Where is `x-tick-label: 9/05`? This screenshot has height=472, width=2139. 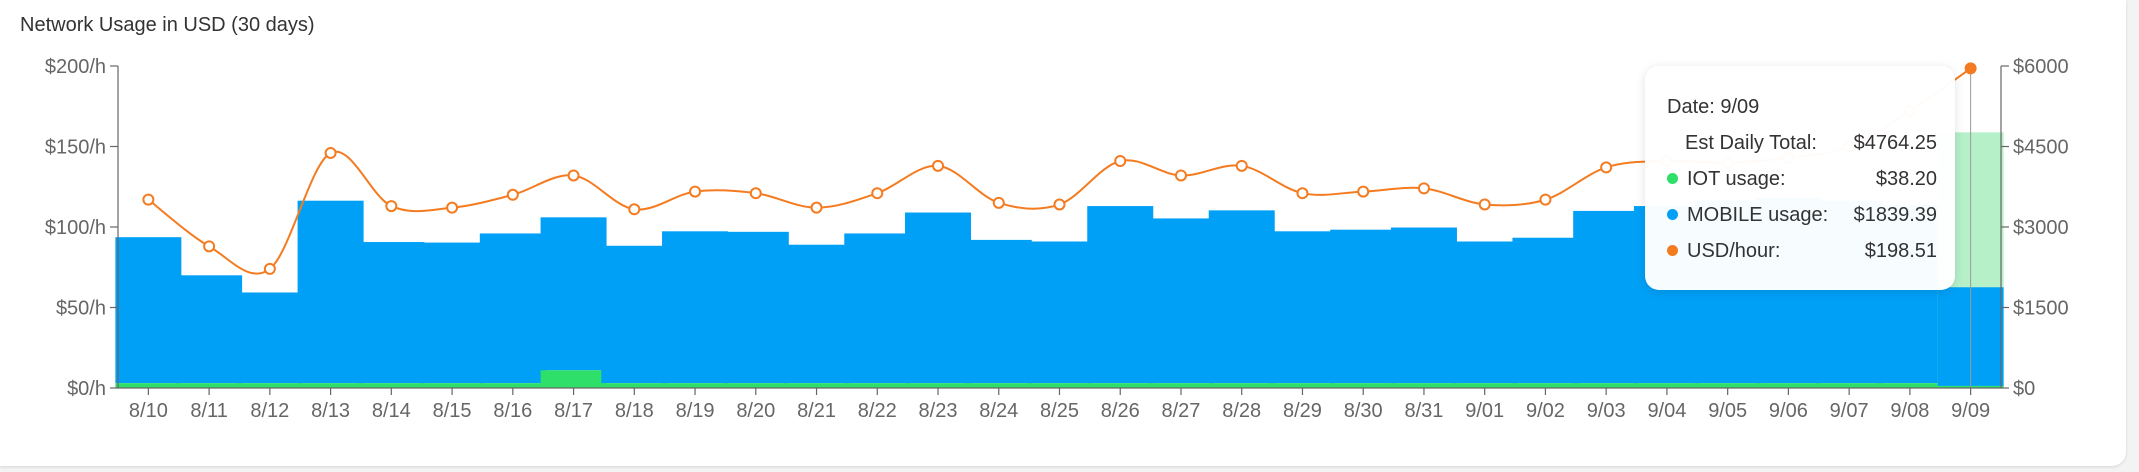
x-tick-label: 9/05 is located at coordinates (1727, 411).